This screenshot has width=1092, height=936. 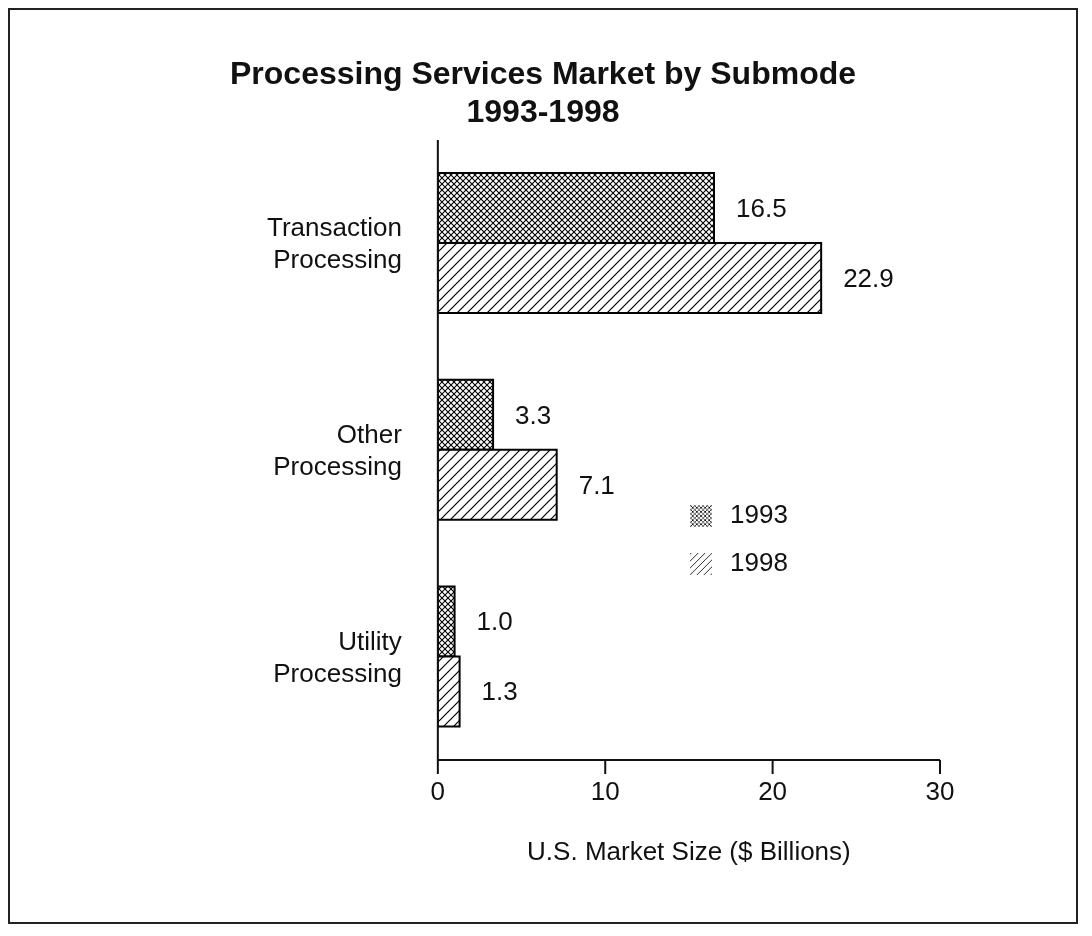 What do you see at coordinates (761, 208) in the screenshot?
I see `data-label: 16.5` at bounding box center [761, 208].